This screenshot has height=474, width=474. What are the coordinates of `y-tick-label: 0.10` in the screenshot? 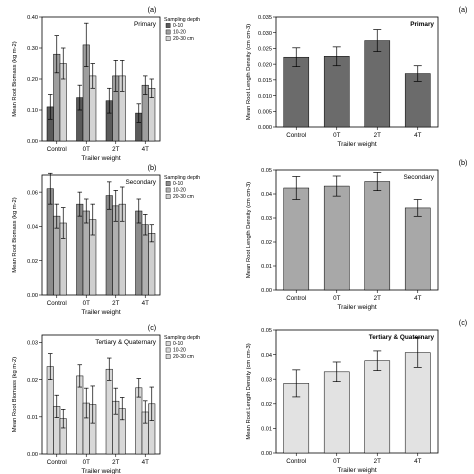 It's located at (32, 111).